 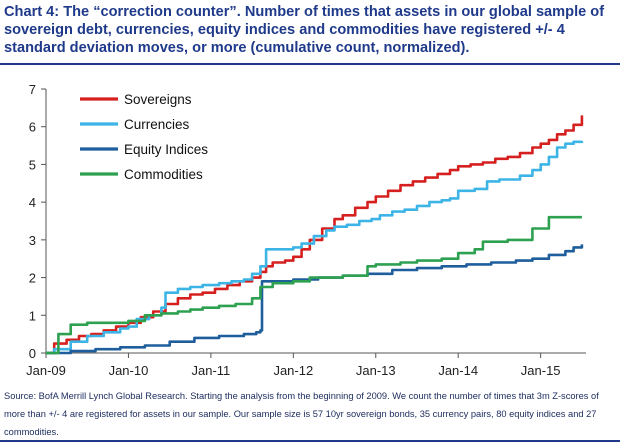 What do you see at coordinates (129, 370) in the screenshot?
I see `x-tick-label: Jan-10` at bounding box center [129, 370].